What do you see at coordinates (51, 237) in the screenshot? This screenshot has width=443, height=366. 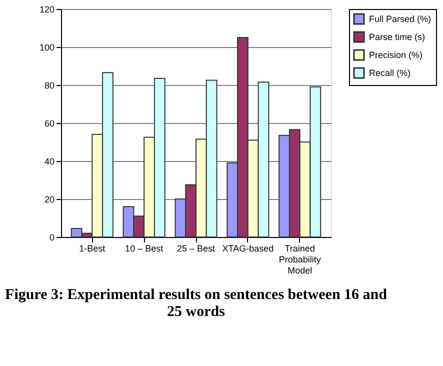 I see `y-tick-label: 0` at bounding box center [51, 237].